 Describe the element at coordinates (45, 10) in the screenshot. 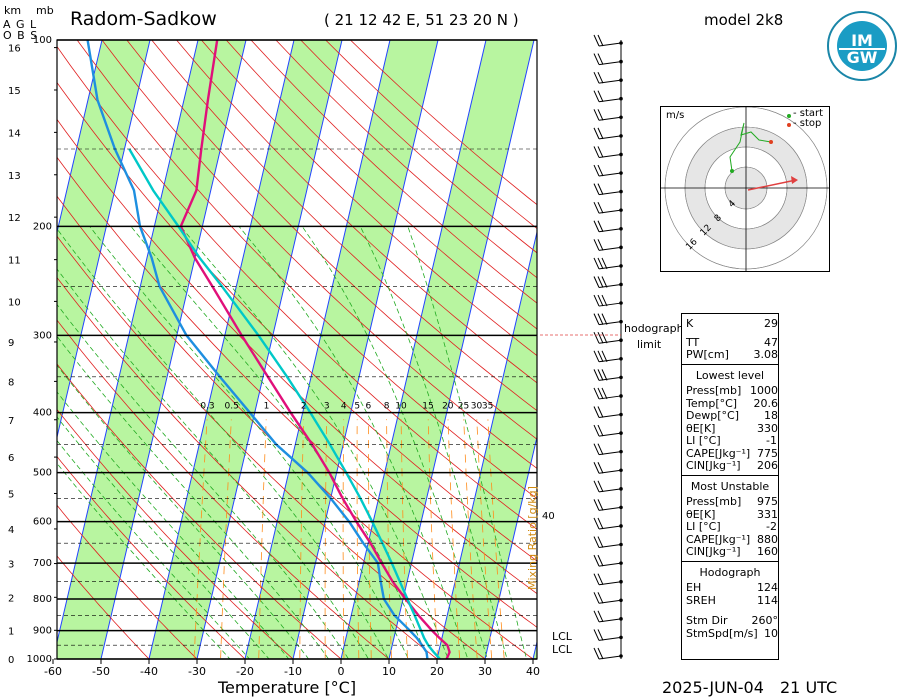

I see `mb-heading: mb` at that location.